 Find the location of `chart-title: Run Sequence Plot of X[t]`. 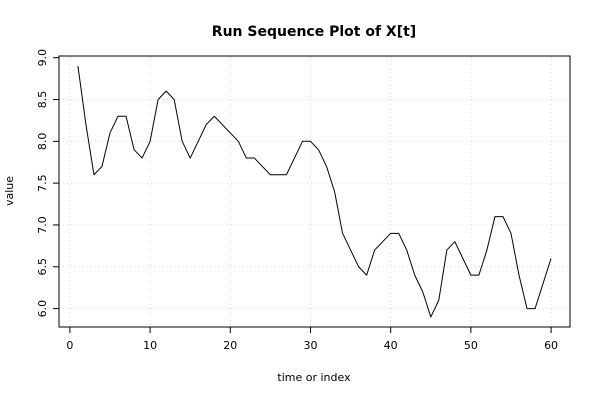

chart-title: Run Sequence Plot of X[t] is located at coordinates (314, 32).